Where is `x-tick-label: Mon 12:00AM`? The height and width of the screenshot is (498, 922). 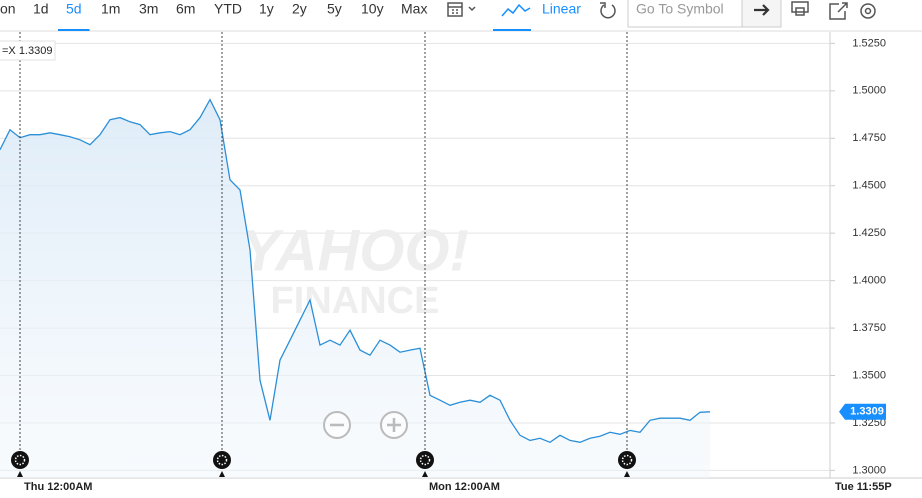
x-tick-label: Mon 12:00AM is located at coordinates (464, 487).